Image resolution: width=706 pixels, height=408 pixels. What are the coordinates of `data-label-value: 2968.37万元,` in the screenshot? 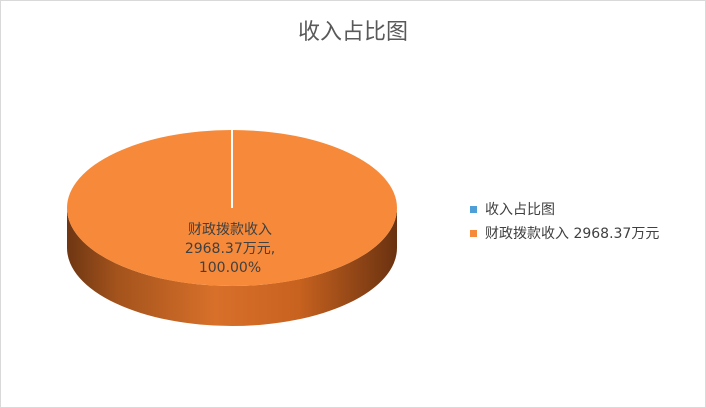 It's located at (230, 249).